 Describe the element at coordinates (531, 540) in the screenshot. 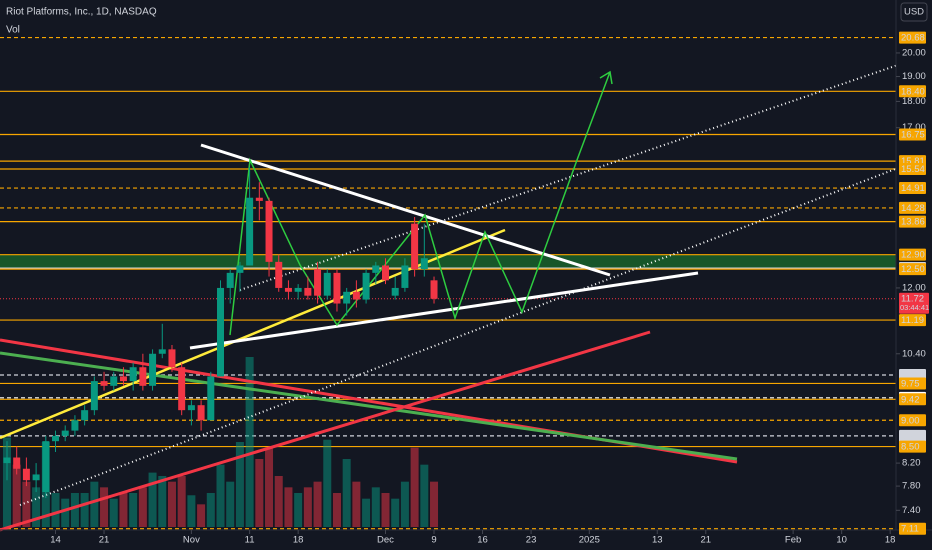

I see `x-tick-label: 23` at that location.